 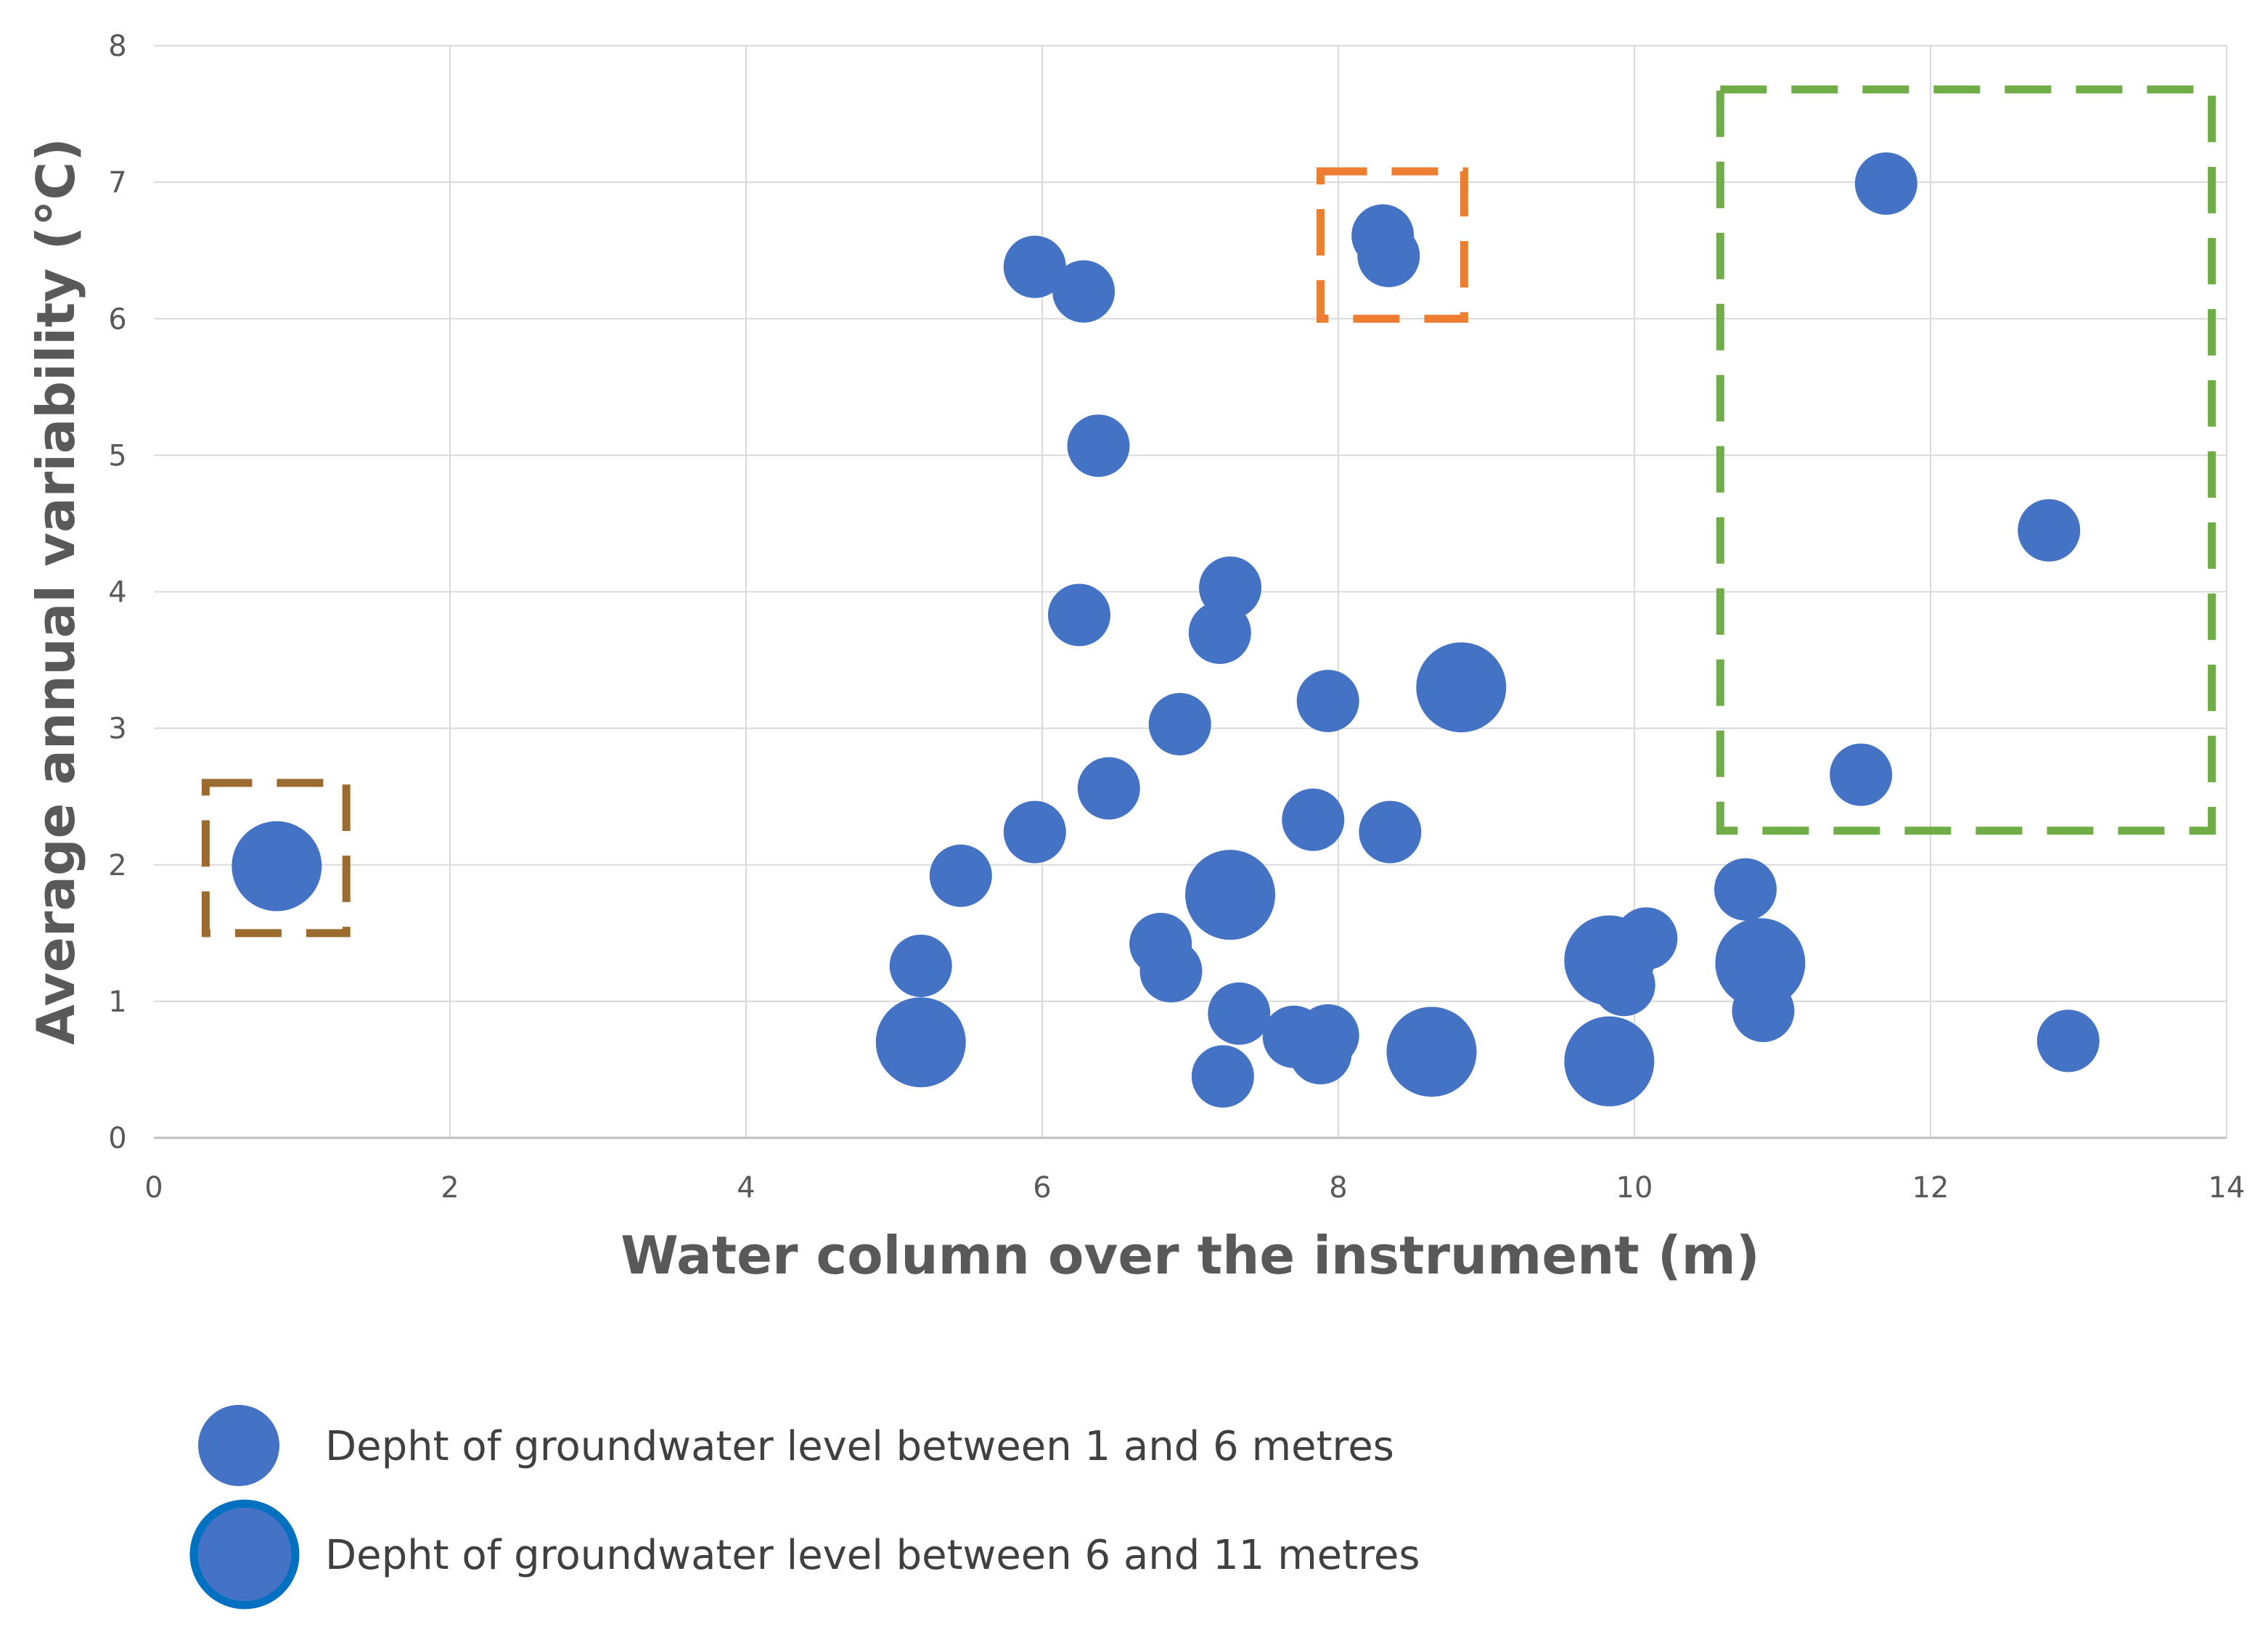 I want to click on legend-marker-small, so click(x=238, y=1445).